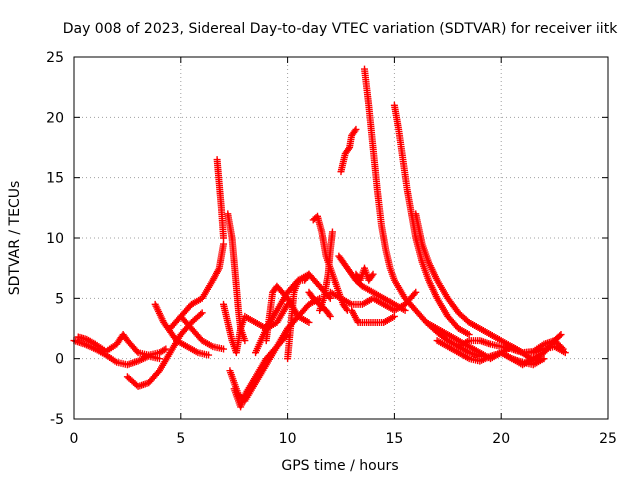 This screenshot has width=640, height=480. What do you see at coordinates (343, 439) in the screenshot?
I see `x-tick-labels: 0 5 10 15 20 25` at bounding box center [343, 439].